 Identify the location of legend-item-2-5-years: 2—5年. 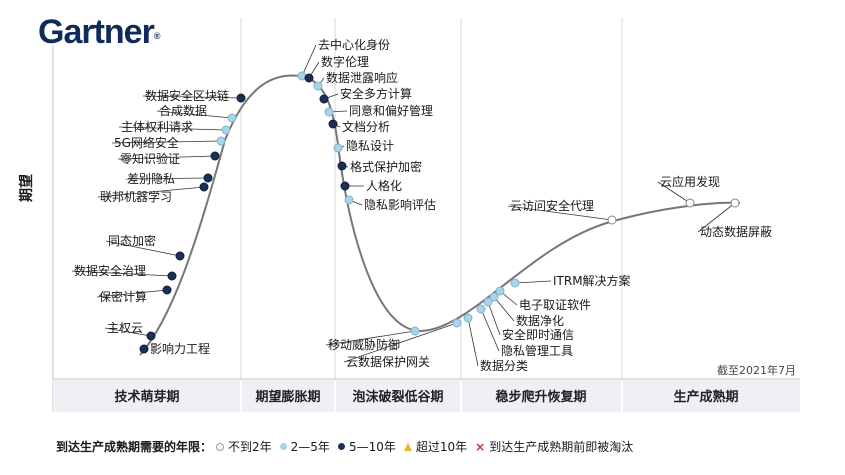
(304, 446).